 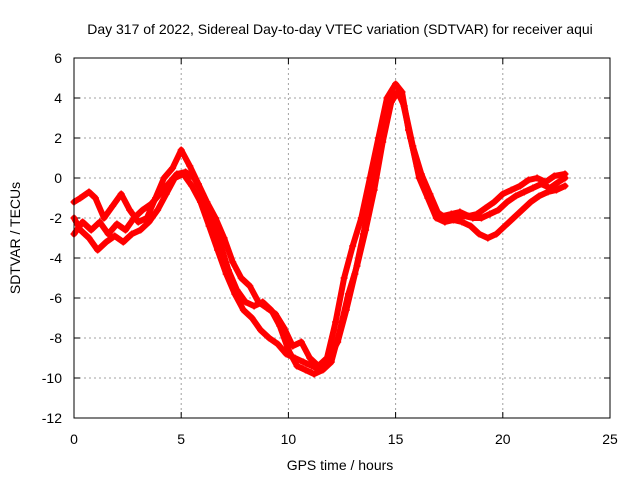 What do you see at coordinates (52, 378) in the screenshot?
I see `y-tick-label: -10` at bounding box center [52, 378].